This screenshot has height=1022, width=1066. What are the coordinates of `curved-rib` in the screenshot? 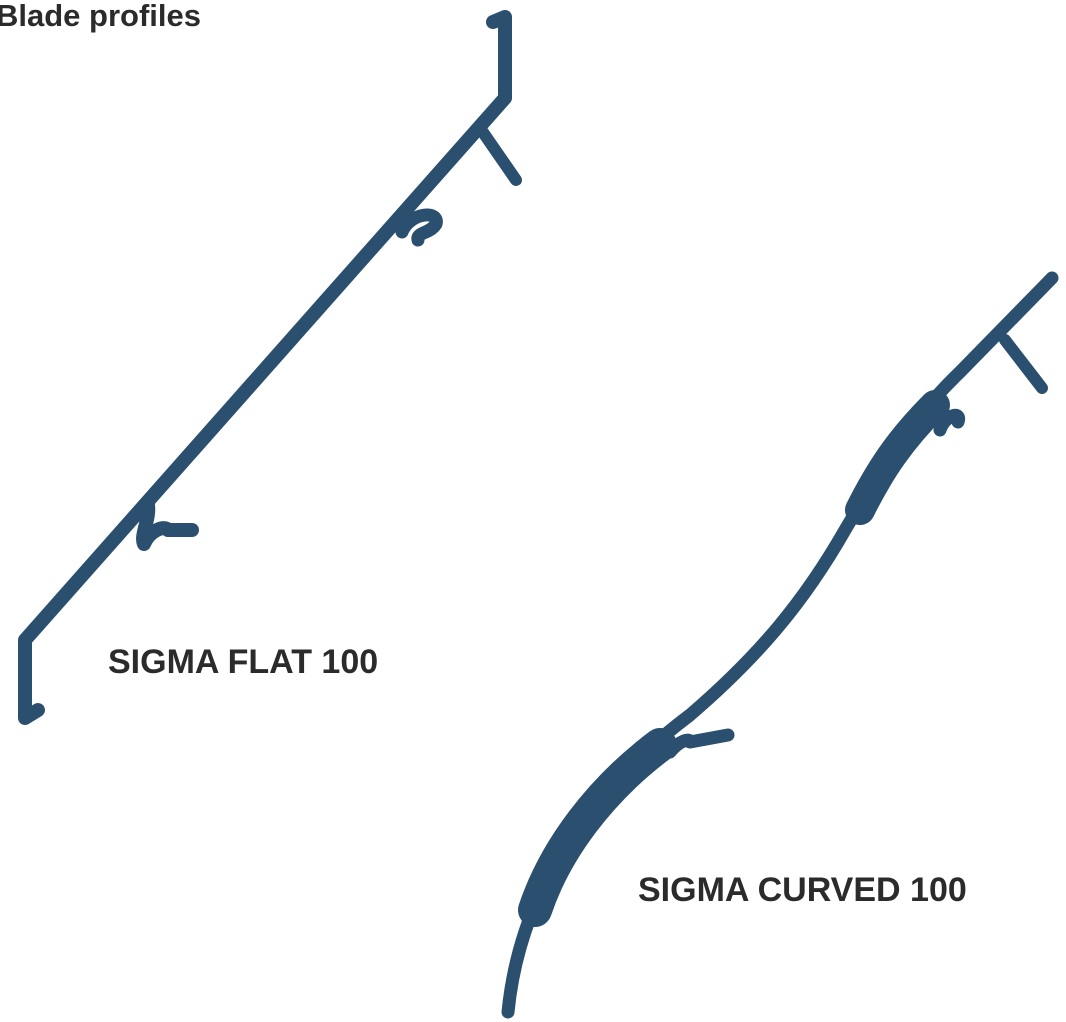 It's located at (1023, 364).